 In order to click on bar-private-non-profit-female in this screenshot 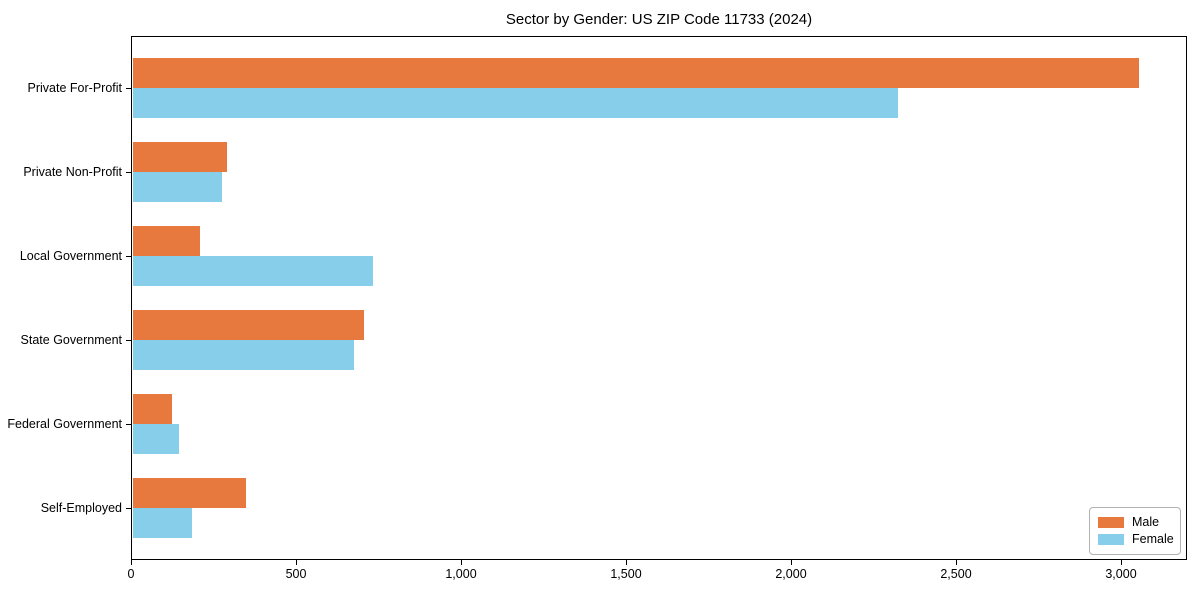, I will do `click(177, 187)`.